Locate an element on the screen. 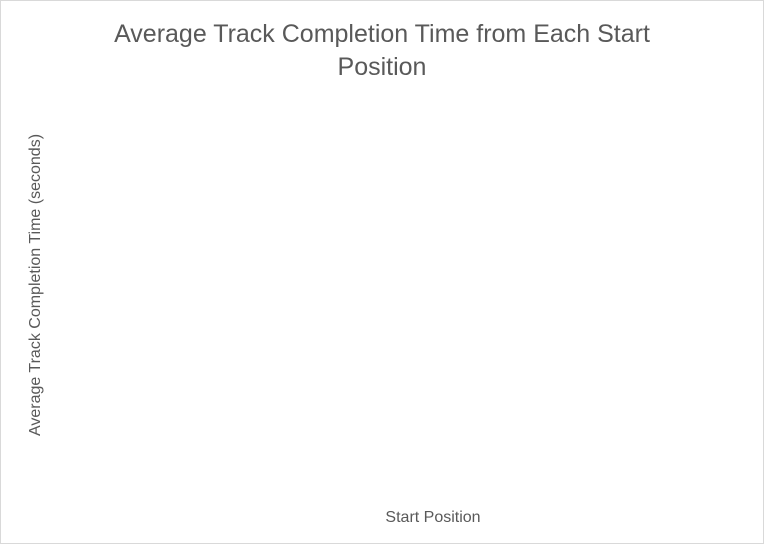  x-axis-title: Start Position is located at coordinates (432, 517).